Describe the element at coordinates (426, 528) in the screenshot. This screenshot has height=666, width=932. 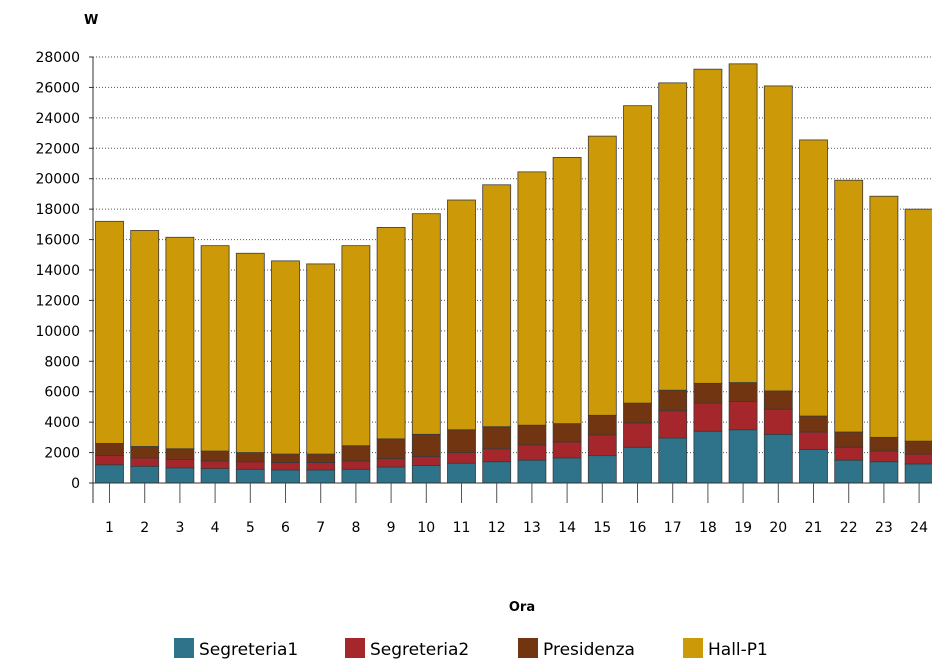
I see `x-tick-label: 10` at that location.